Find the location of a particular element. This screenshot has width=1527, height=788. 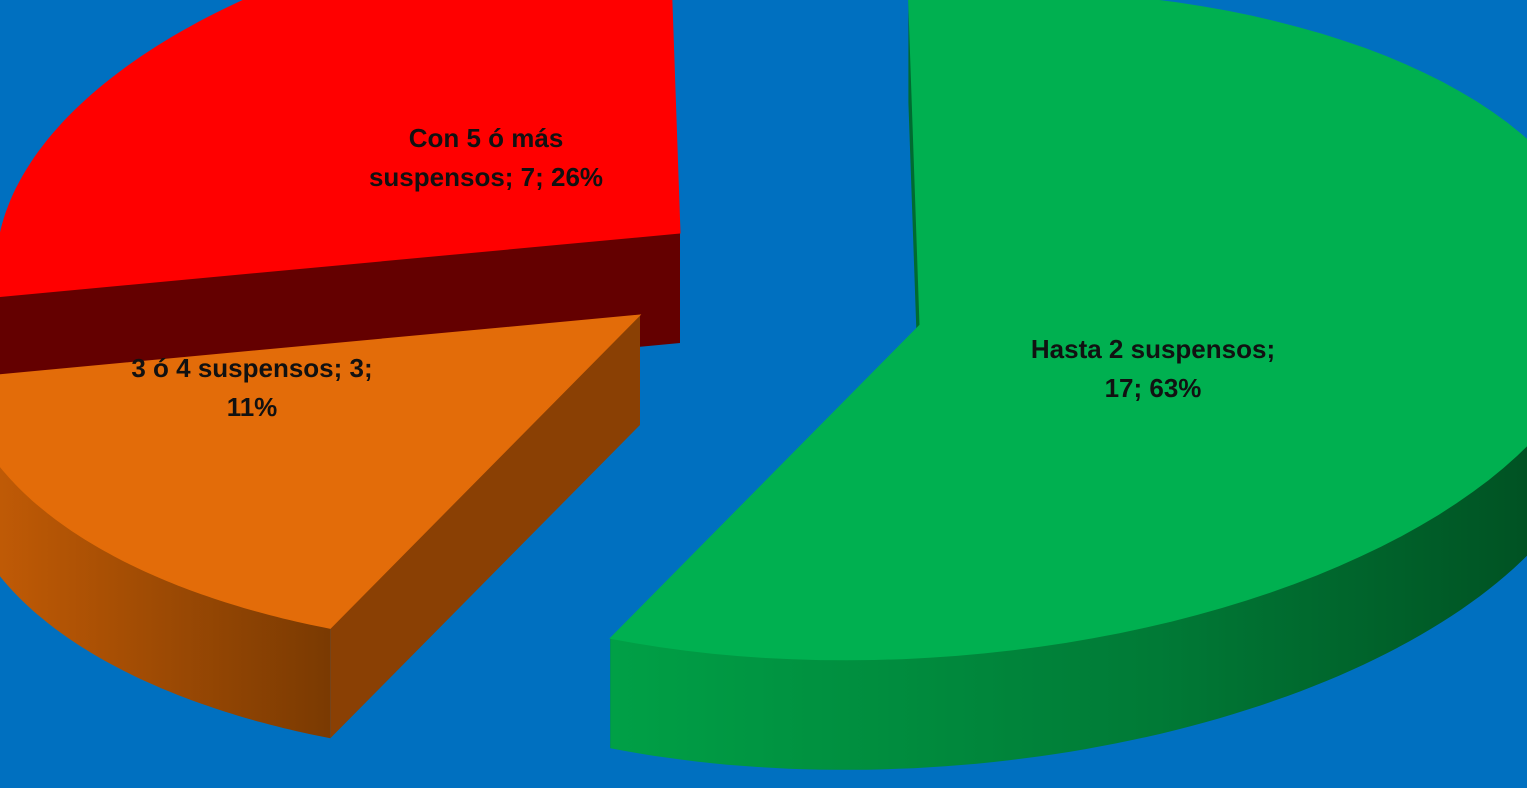

data-label-line: 11% is located at coordinates (252, 407).